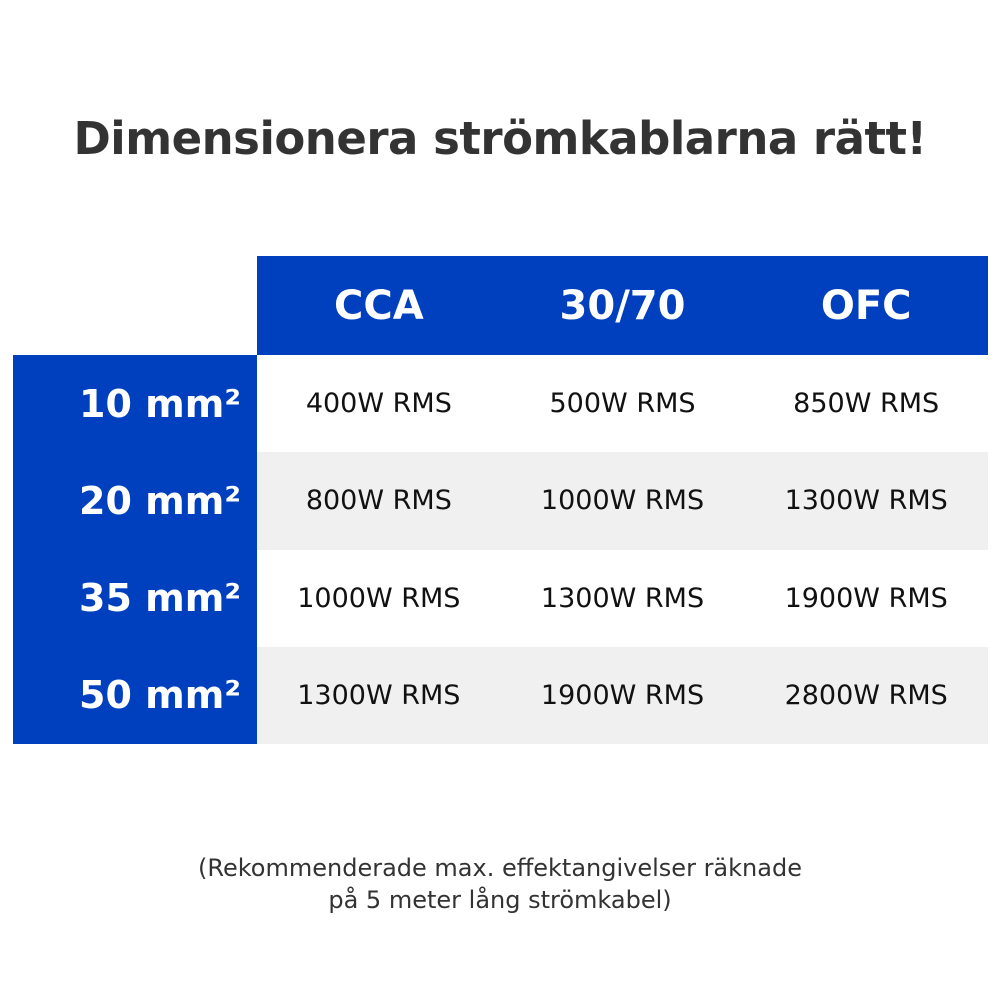 The width and height of the screenshot is (1000, 1000). Describe the element at coordinates (866, 695) in the screenshot. I see `table-cell: 2800W RMS` at that location.